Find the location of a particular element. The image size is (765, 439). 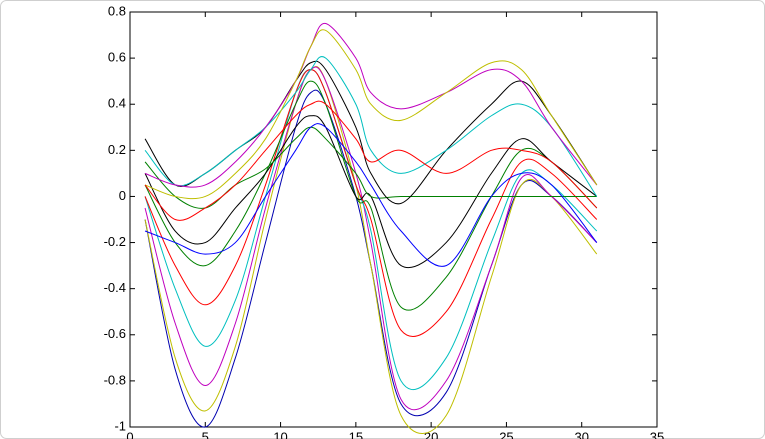

y-tick-label: -0.8 is located at coordinates (115, 379).